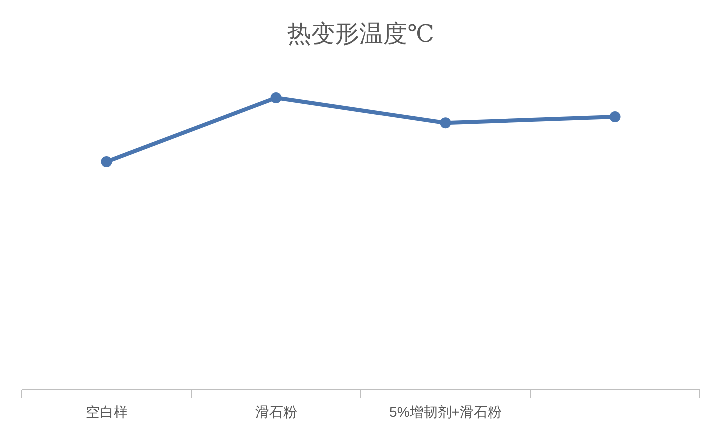  What do you see at coordinates (446, 412) in the screenshot?
I see `x-tick-label: 5%增韧剂+滑石粉` at bounding box center [446, 412].